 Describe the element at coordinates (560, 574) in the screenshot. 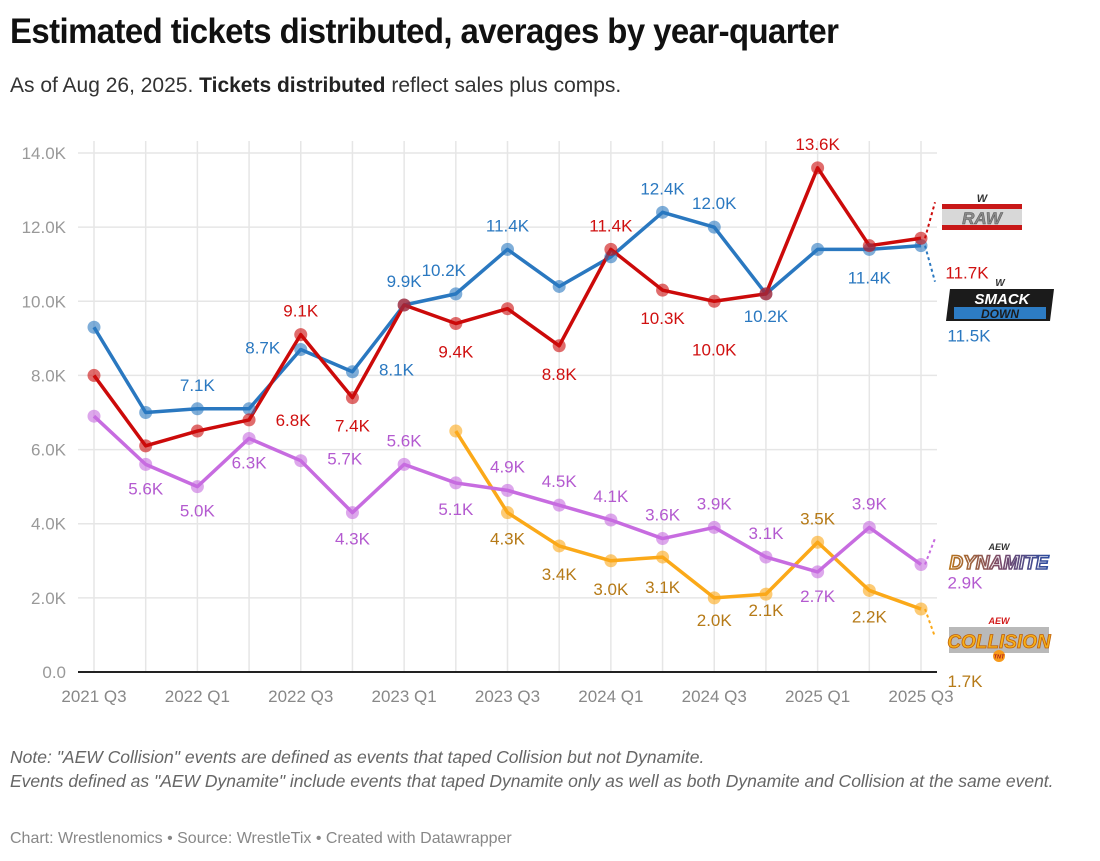

I see `data-label-collision: 3.4K` at that location.